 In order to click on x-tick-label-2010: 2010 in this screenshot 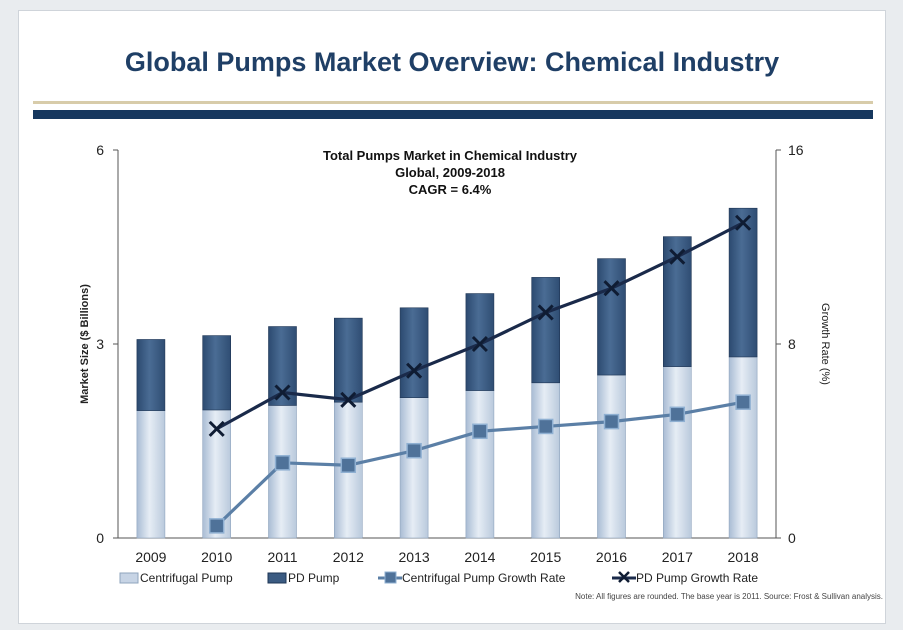, I will do `click(216, 557)`.